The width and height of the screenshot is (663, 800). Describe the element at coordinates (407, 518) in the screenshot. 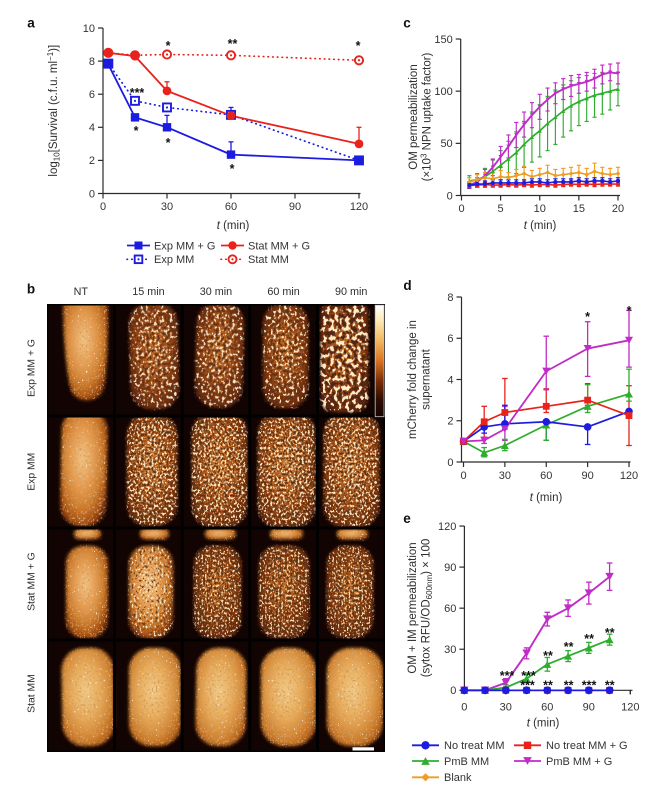

I see `svg-text: e` at that location.